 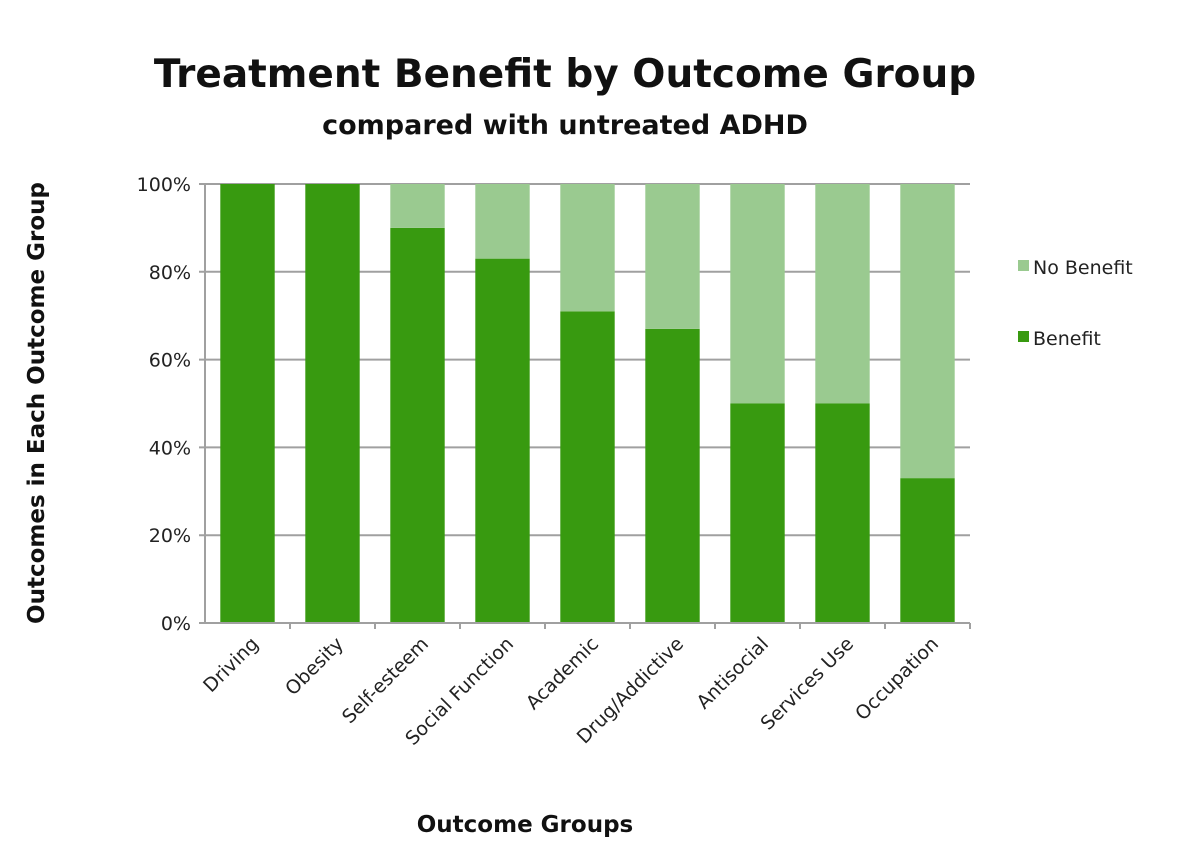 What do you see at coordinates (1067, 339) in the screenshot?
I see `legend-label: Benefit` at bounding box center [1067, 339].